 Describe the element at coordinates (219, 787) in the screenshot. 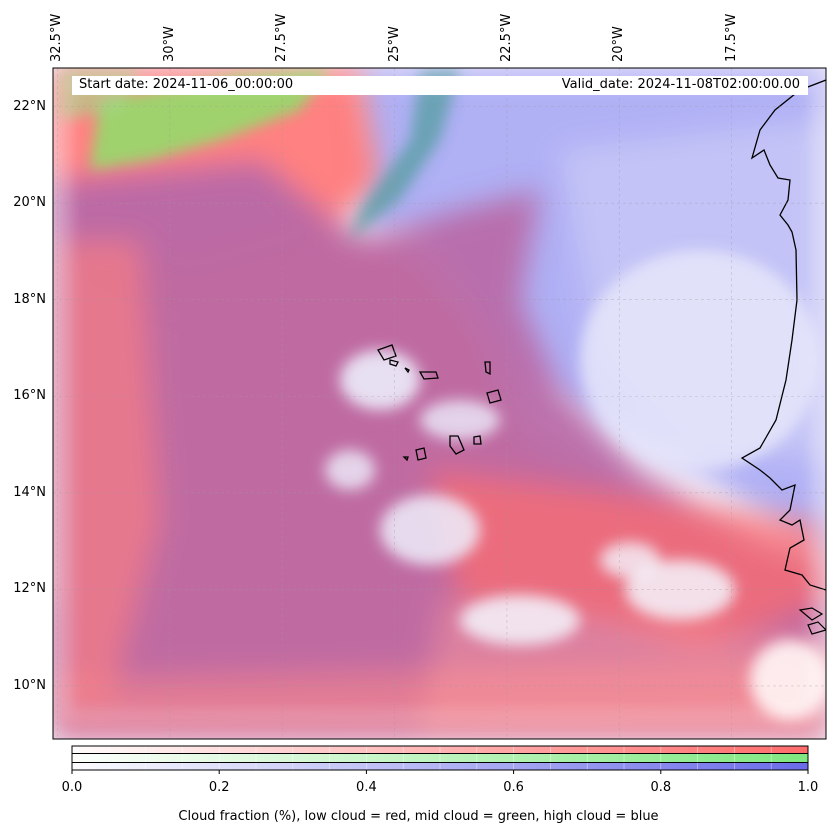

I see `colorbar-tick-label: 0.2` at that location.